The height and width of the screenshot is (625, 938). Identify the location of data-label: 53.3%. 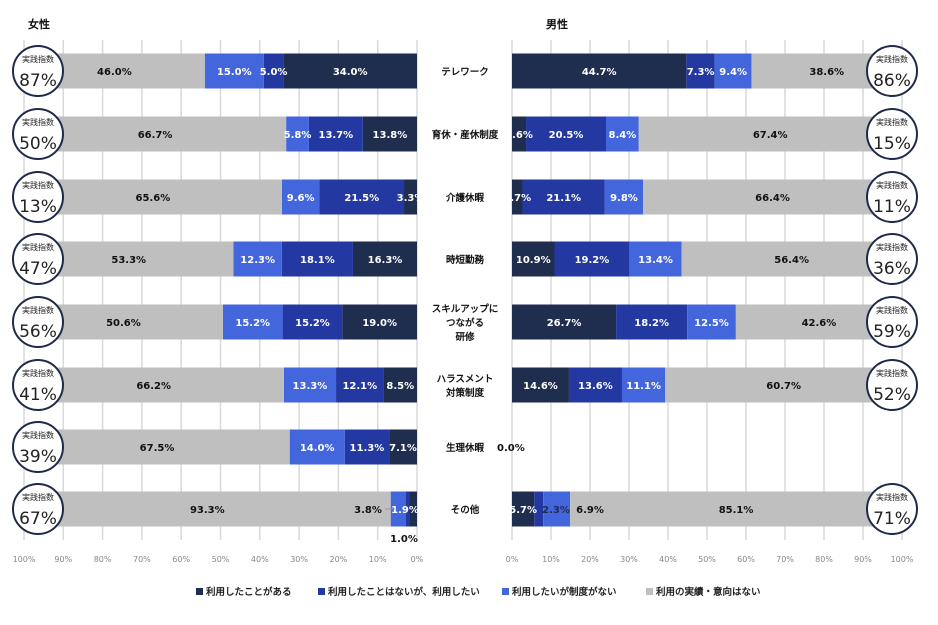
(128, 260).